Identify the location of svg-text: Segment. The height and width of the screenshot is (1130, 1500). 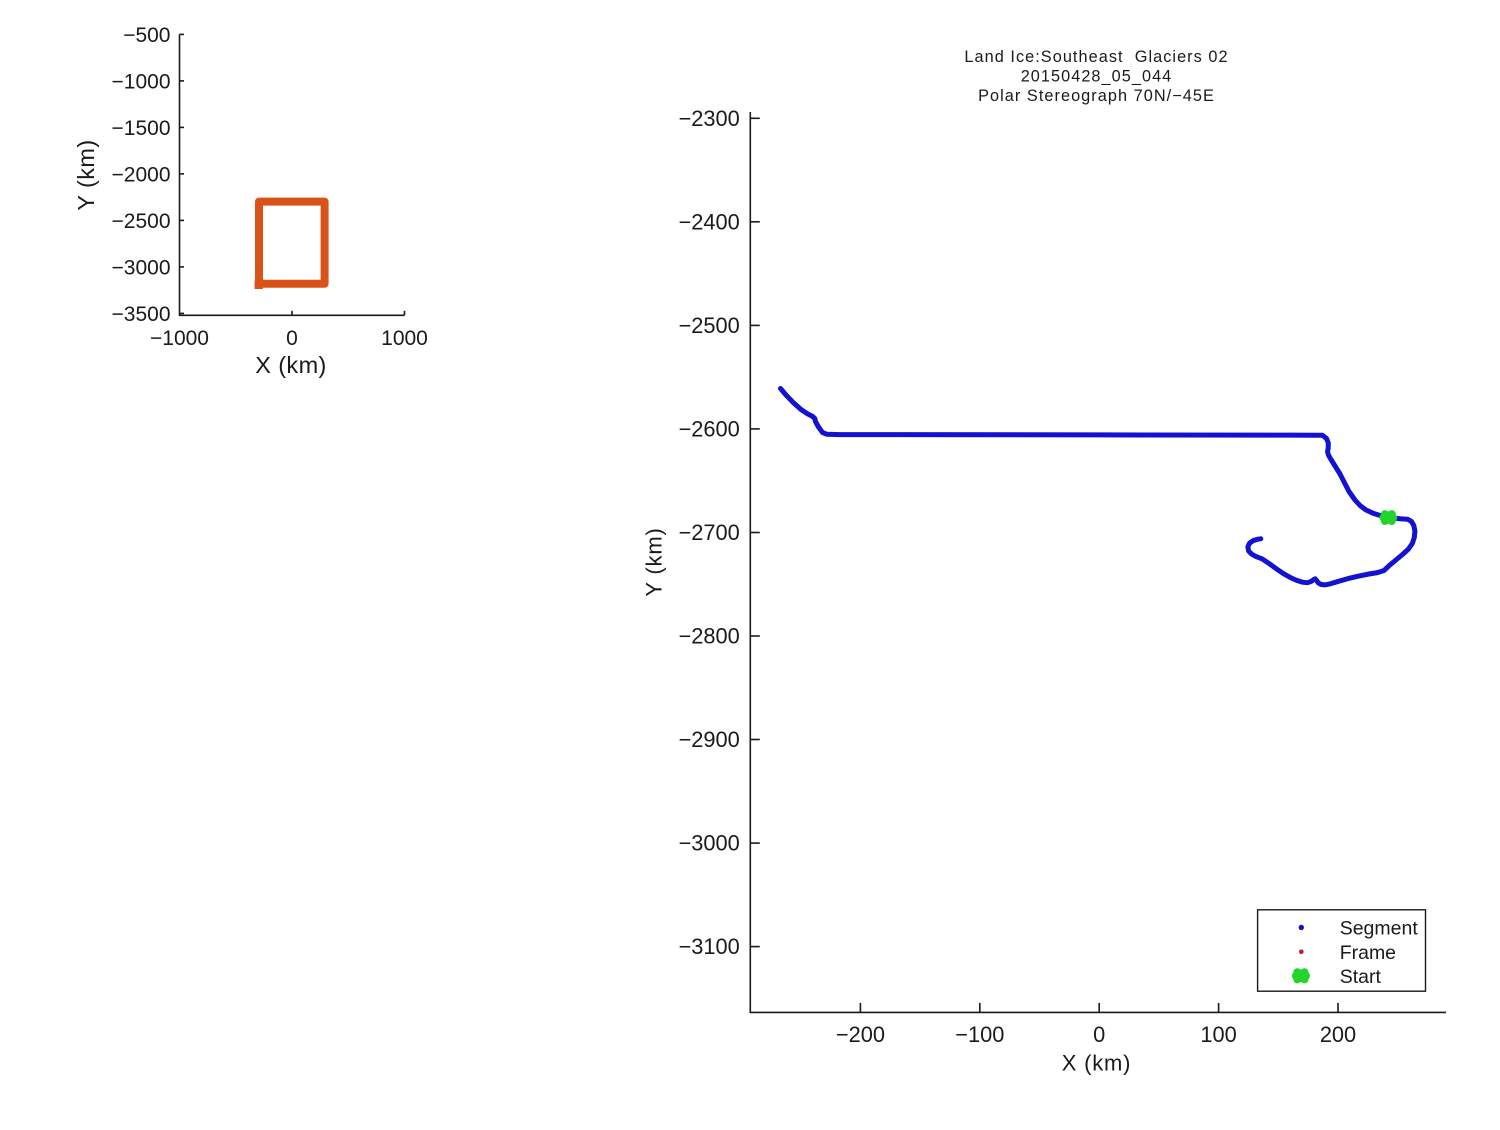
(1379, 929).